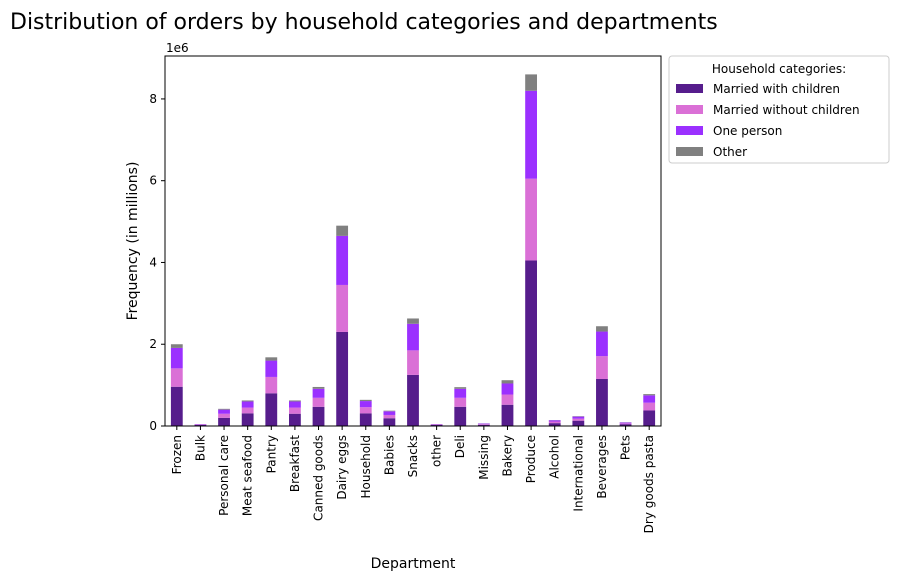 The image size is (897, 580). What do you see at coordinates (484, 457) in the screenshot?
I see `x-tick-label: Missing` at bounding box center [484, 457].